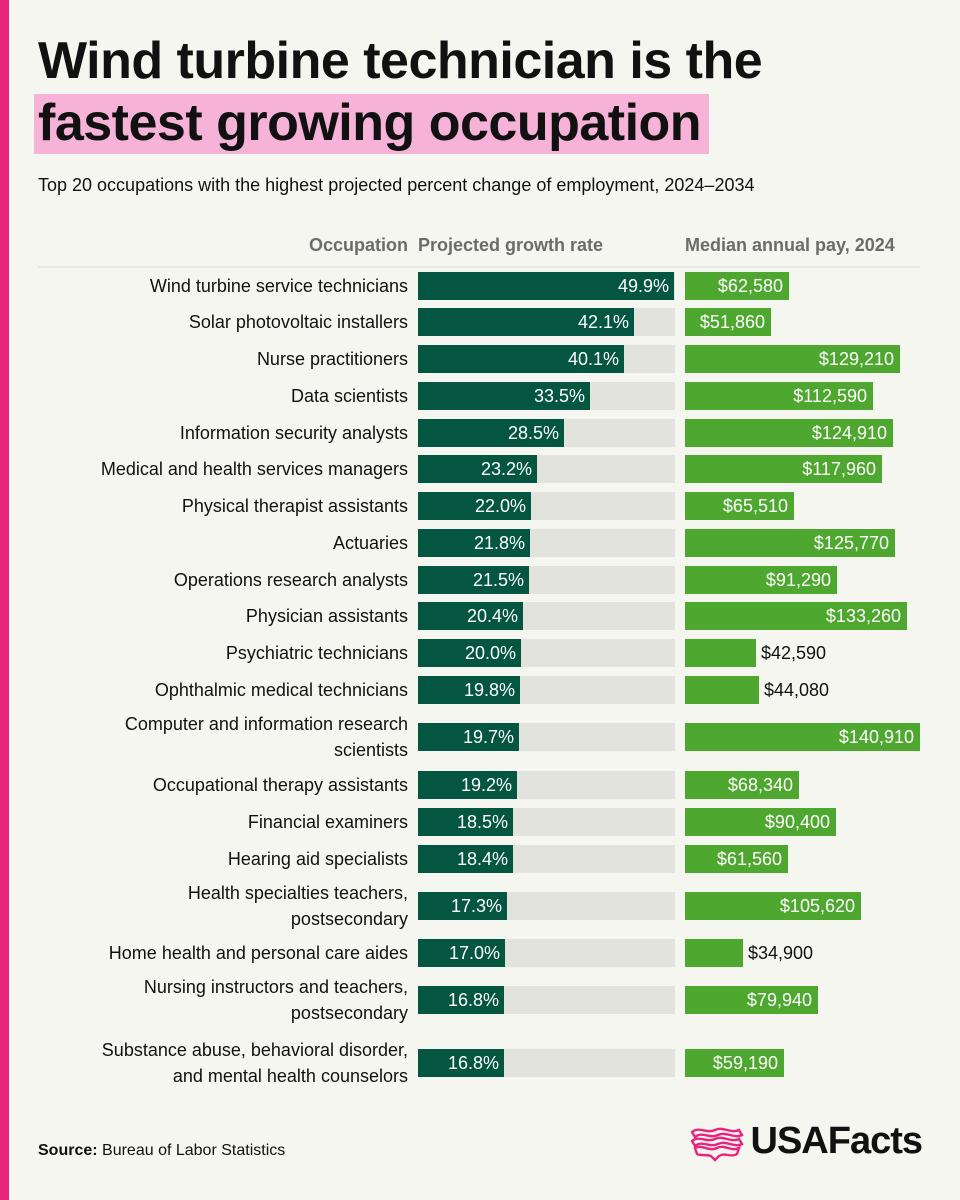  Describe the element at coordinates (750, 286) in the screenshot. I see `pay-value-label: $62,580` at that location.